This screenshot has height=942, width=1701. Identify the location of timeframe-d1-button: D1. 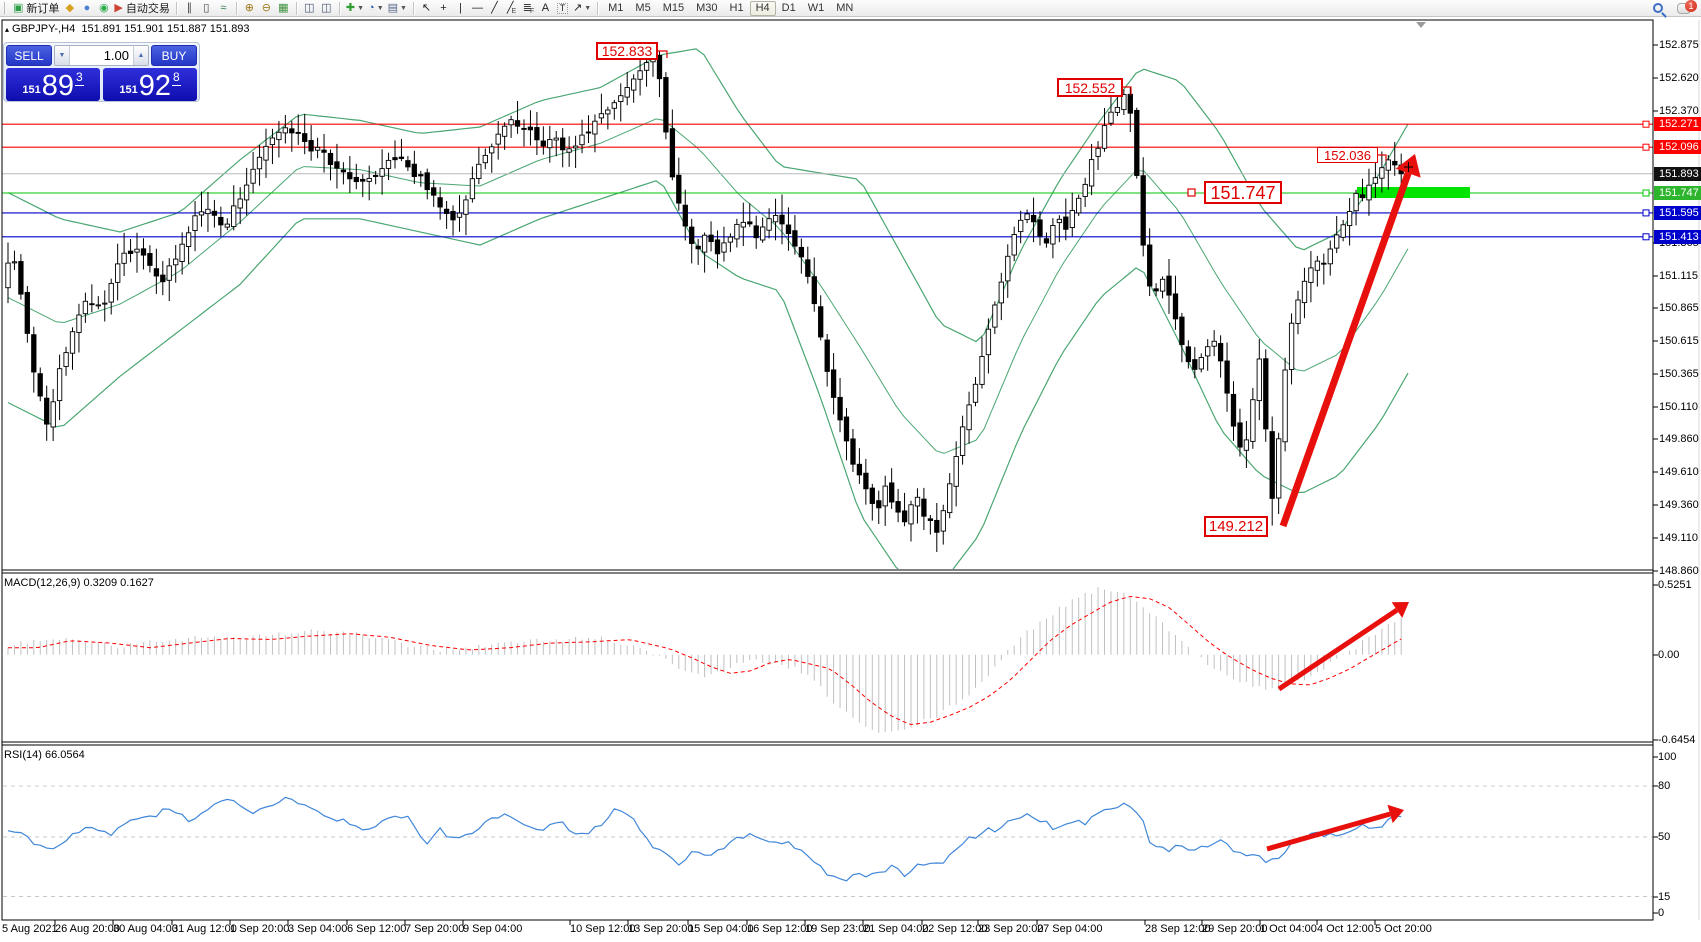
(788, 8).